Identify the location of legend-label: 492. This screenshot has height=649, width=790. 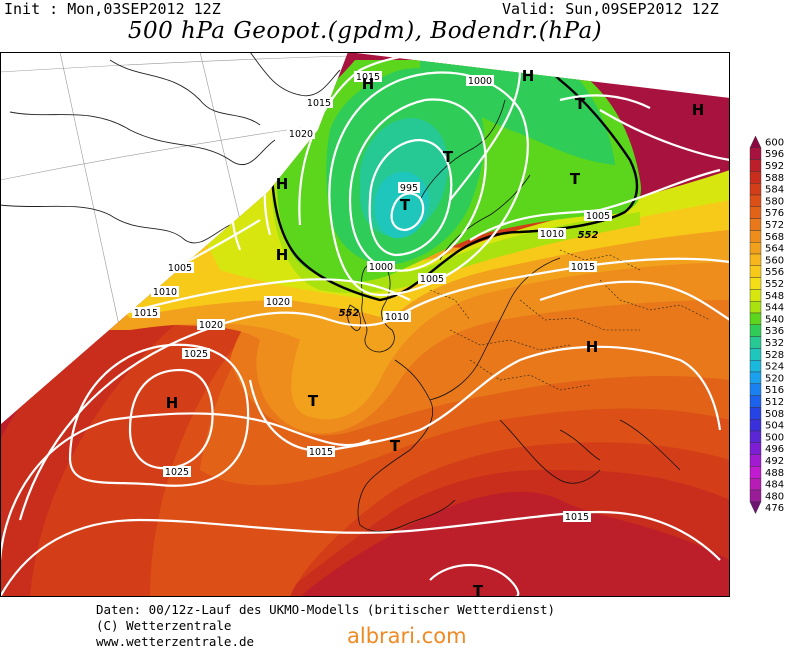
(774, 461).